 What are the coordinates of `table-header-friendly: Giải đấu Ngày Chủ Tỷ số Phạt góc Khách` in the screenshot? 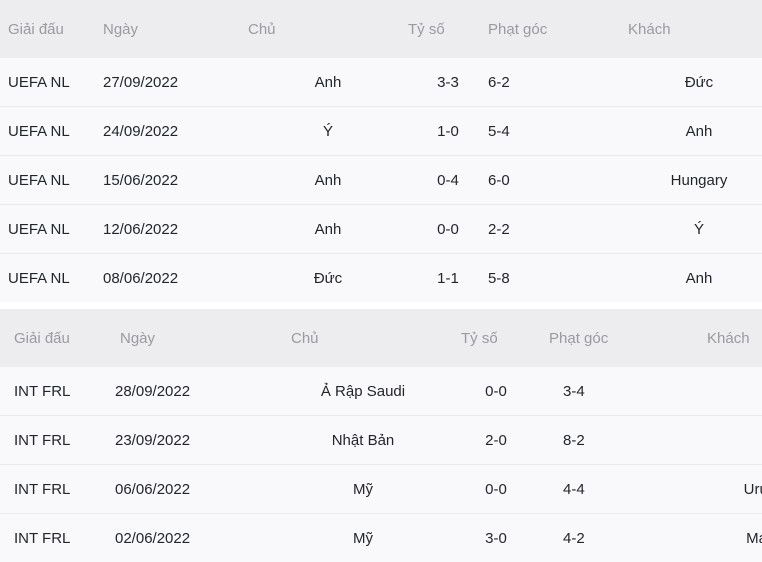 It's located at (381, 338).